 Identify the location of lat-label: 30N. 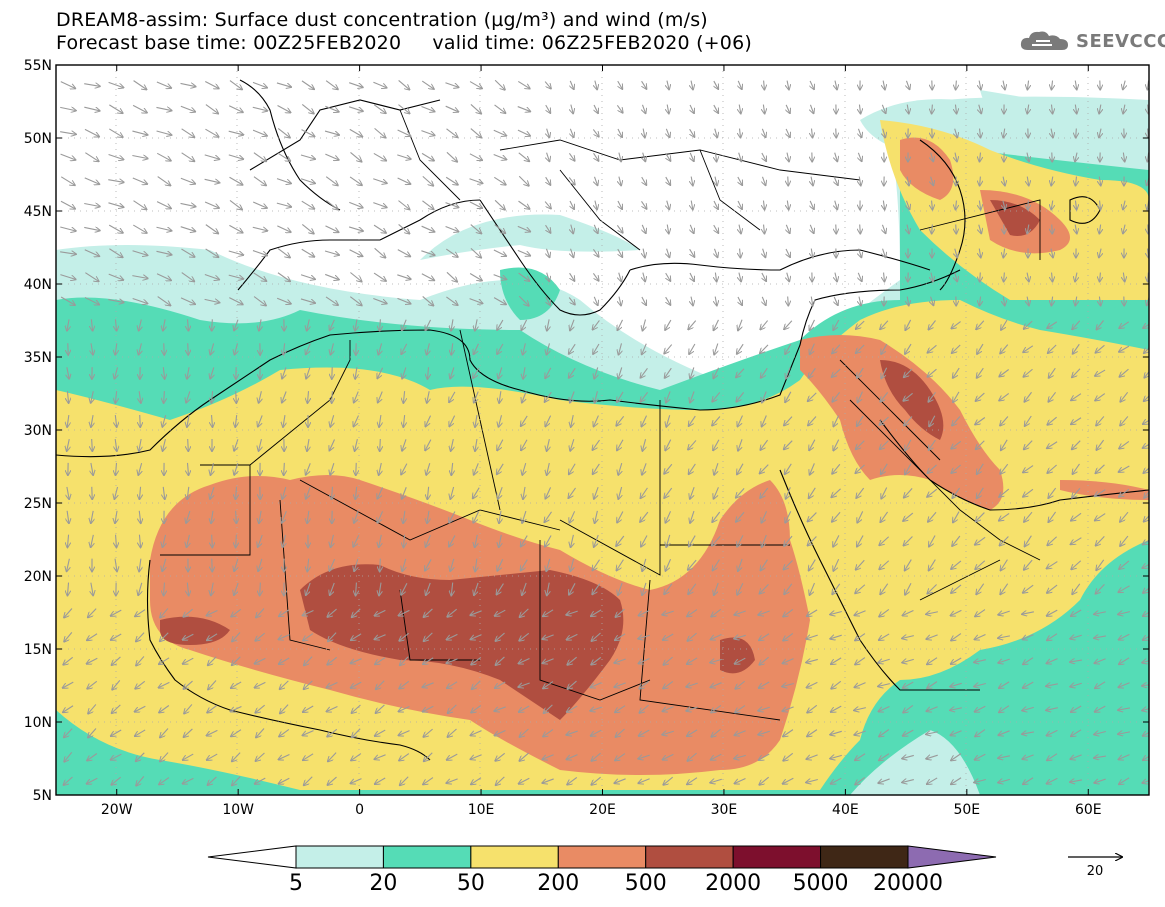
(38, 431).